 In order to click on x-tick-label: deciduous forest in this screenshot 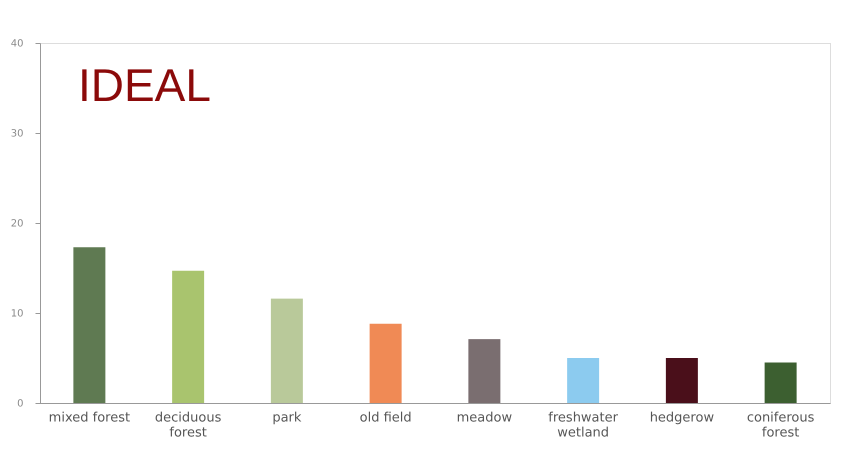, I will do `click(188, 425)`.